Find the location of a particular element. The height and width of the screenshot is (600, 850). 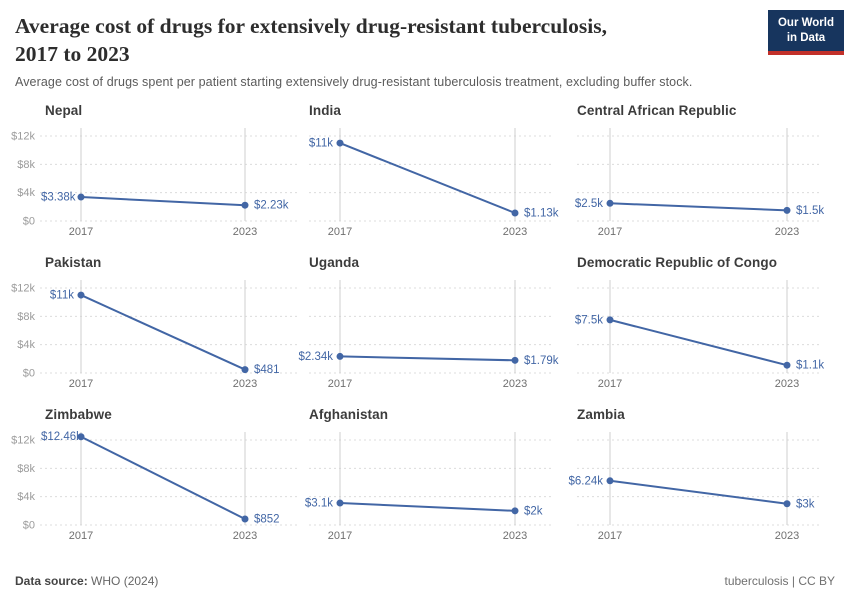

value-label-2017: $2.34k is located at coordinates (315, 357).